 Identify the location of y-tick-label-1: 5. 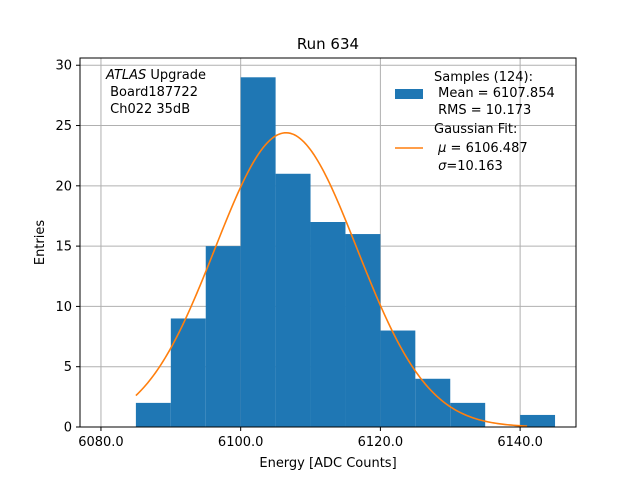
(68, 367).